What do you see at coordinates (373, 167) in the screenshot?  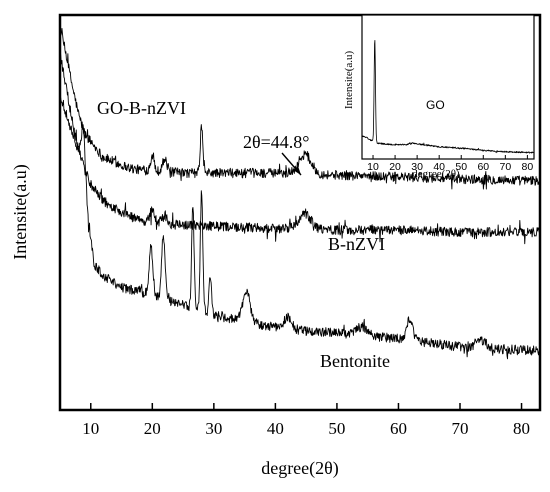 I see `inset-x-tick-label-10: 10` at bounding box center [373, 167].